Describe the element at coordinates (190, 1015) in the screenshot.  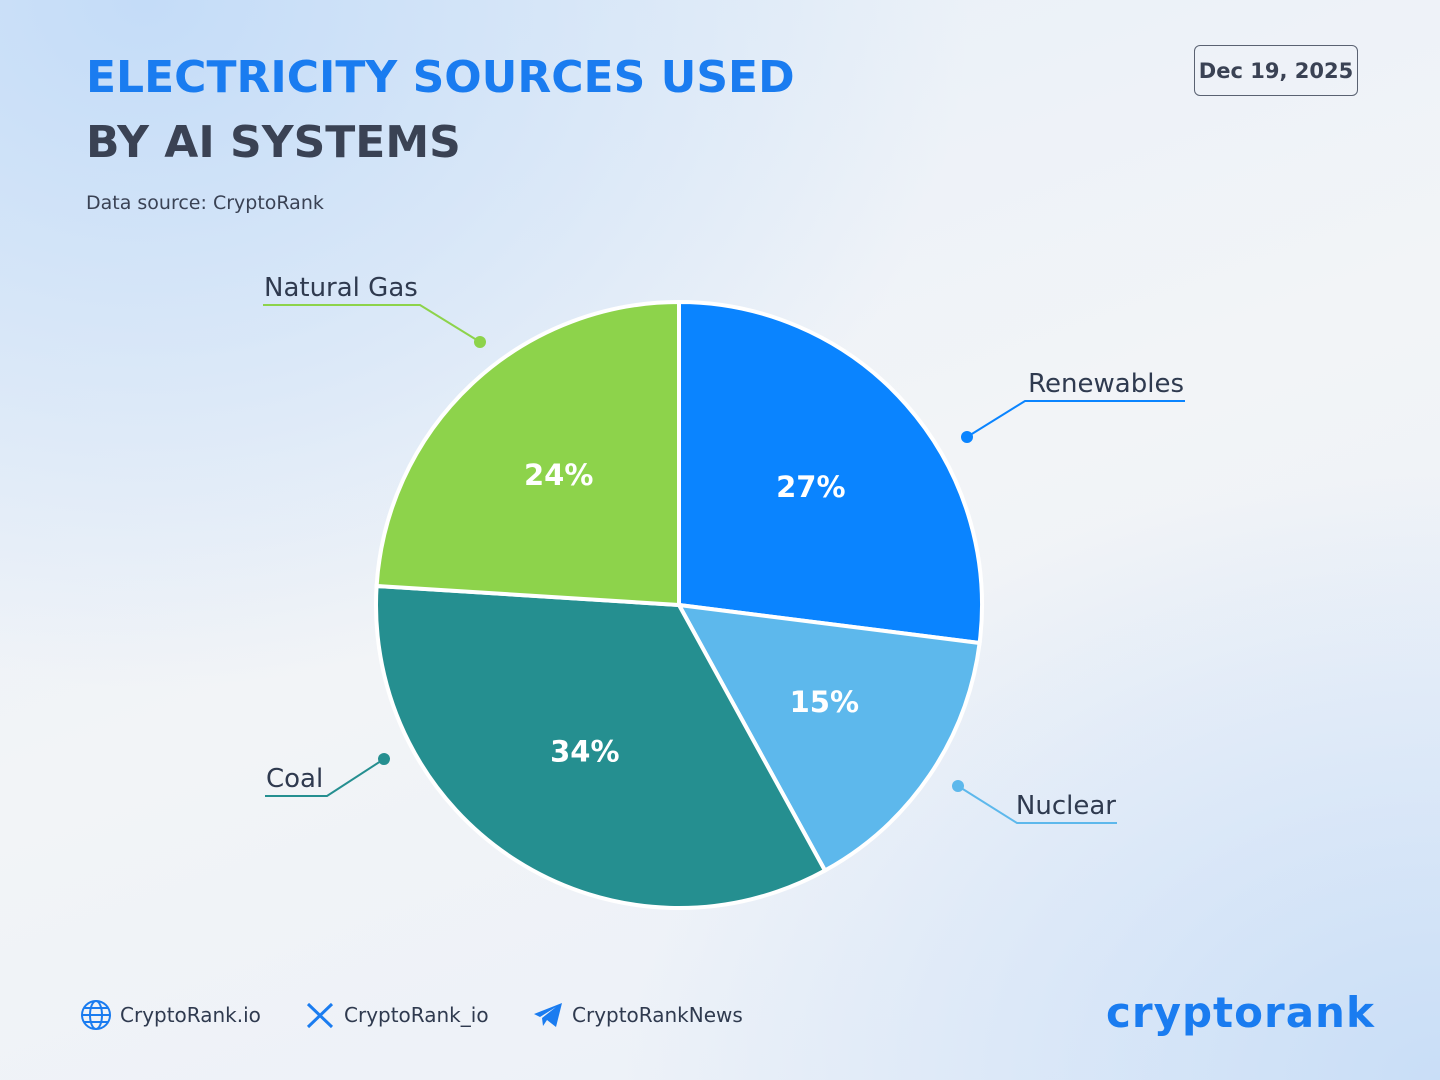
I see `footer-link: CryptoRank.io` at that location.